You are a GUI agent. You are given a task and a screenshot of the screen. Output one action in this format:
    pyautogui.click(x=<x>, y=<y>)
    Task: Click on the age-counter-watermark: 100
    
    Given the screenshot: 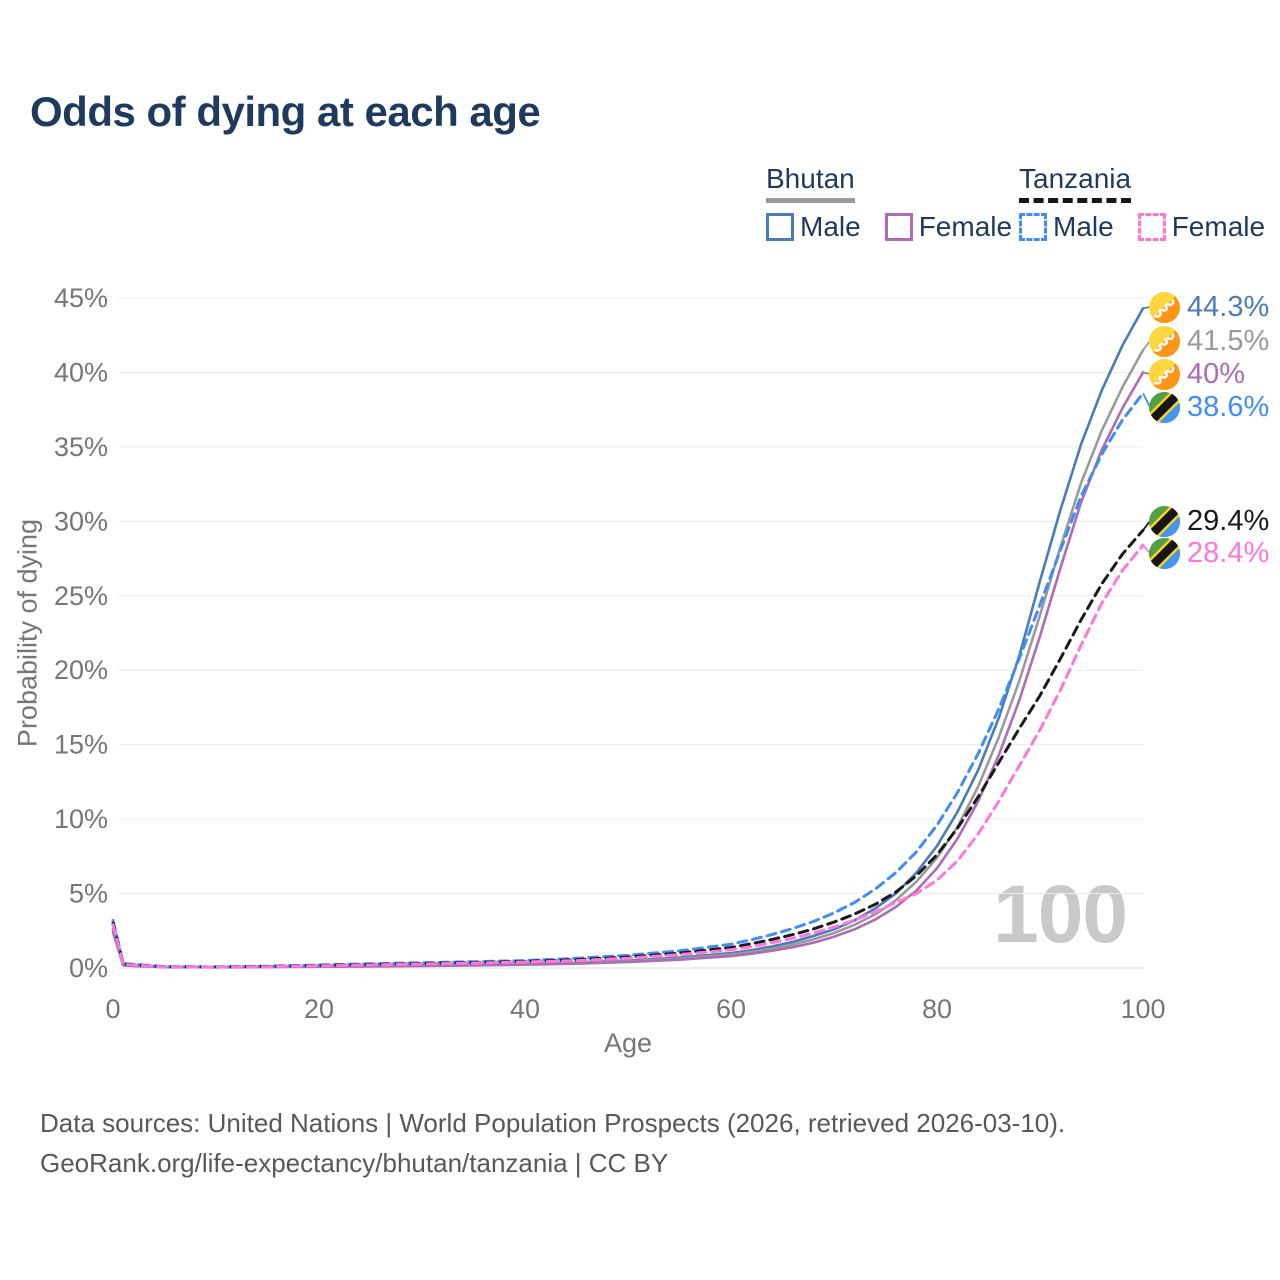 What is the action you would take?
    pyautogui.click(x=1060, y=914)
    